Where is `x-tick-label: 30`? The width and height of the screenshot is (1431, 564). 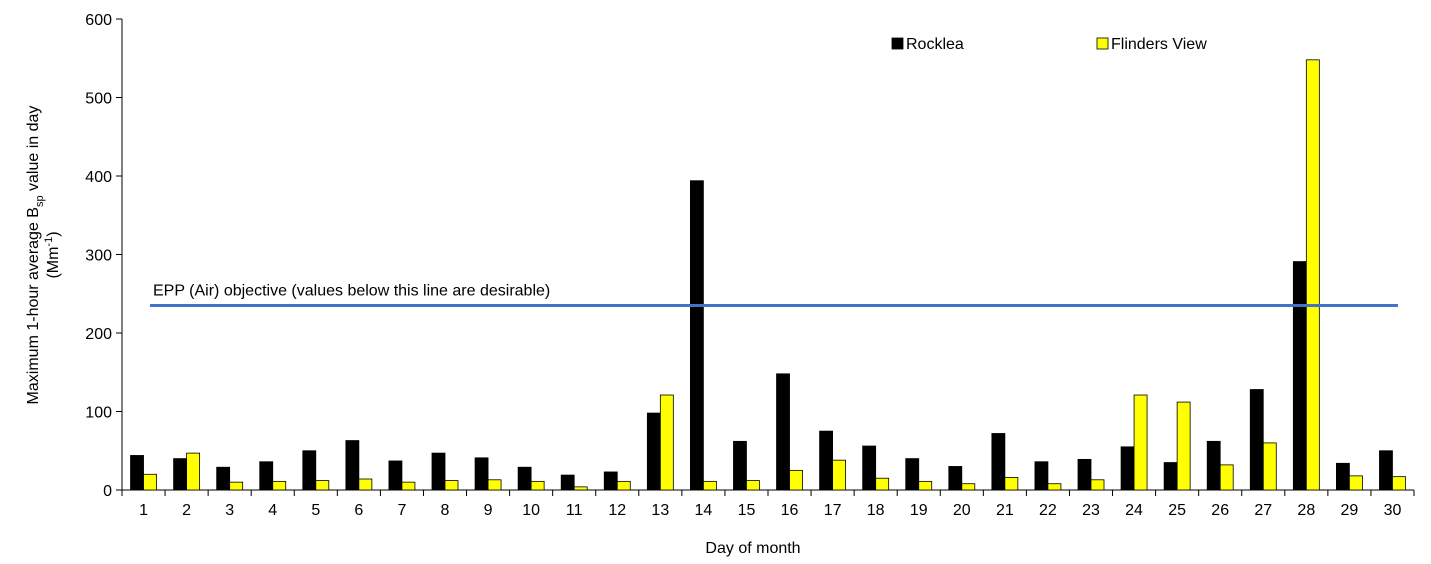
x-tick-label: 30 is located at coordinates (1393, 510).